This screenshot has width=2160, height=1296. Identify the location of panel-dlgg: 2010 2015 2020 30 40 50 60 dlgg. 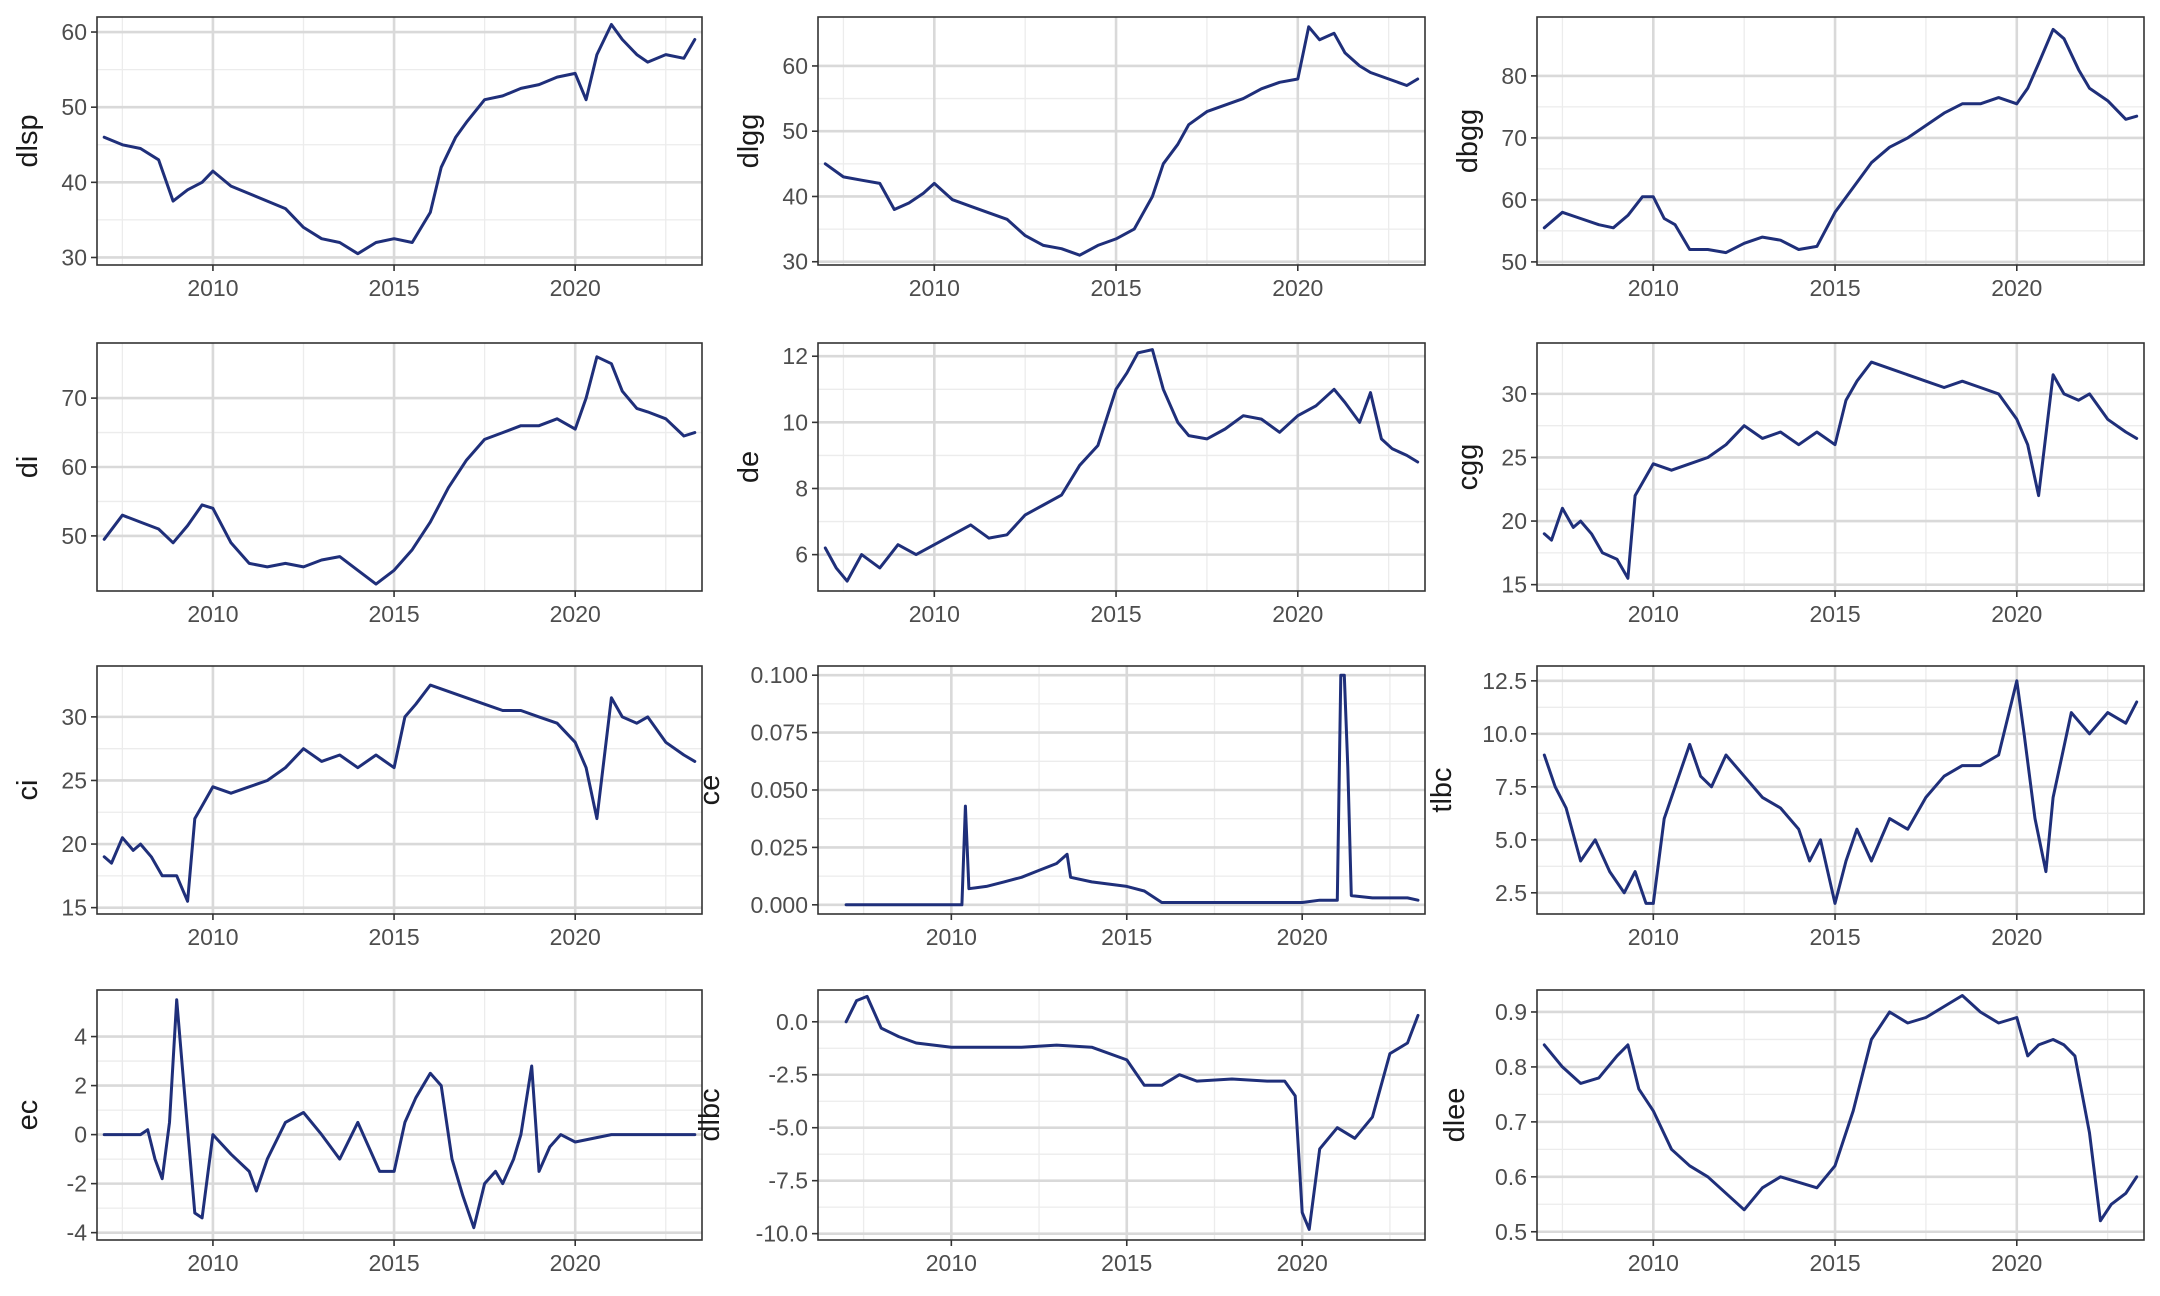
(1079, 158).